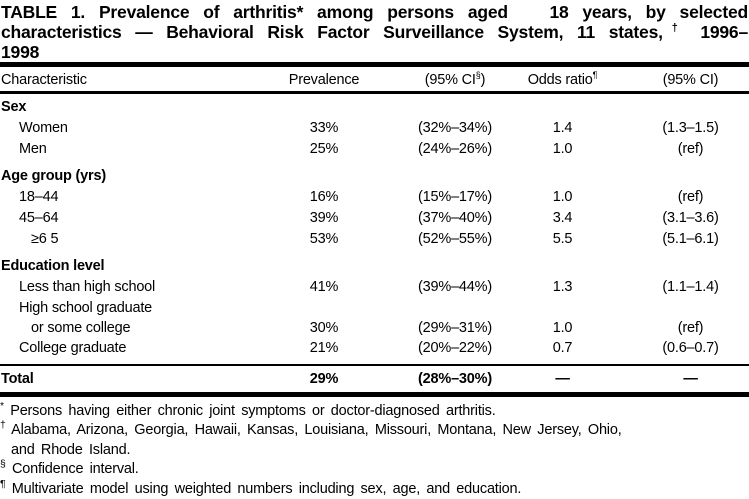 The height and width of the screenshot is (499, 749). I want to click on column-header-prevalence: Prevalence, so click(324, 80).